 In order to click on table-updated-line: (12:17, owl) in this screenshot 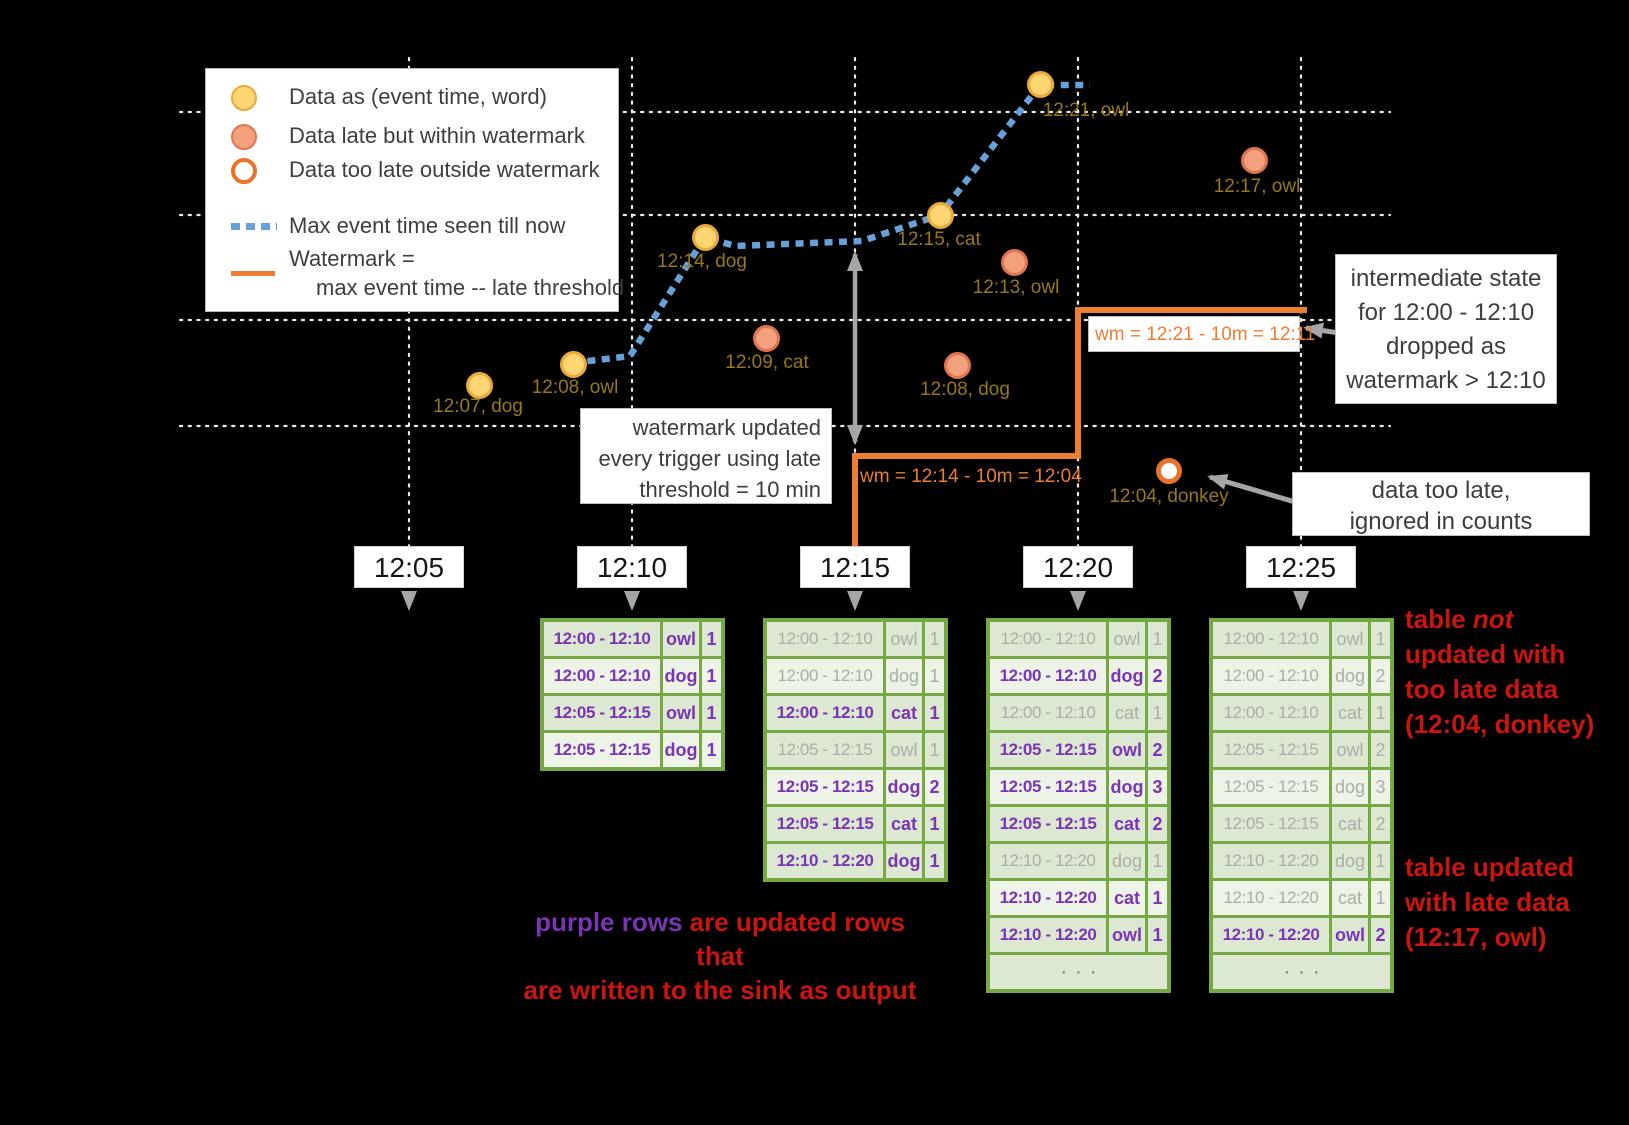, I will do `click(1476, 937)`.